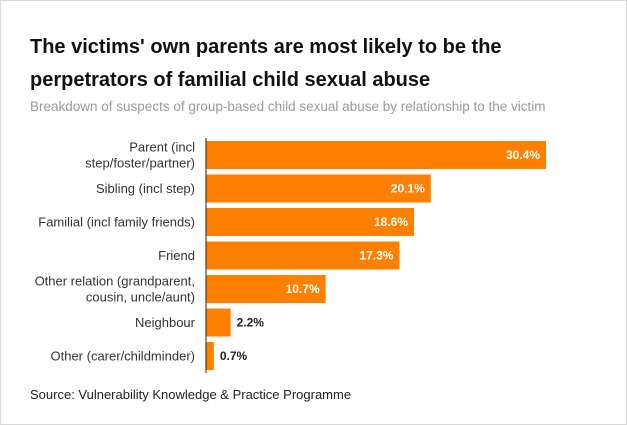  I want to click on value-label-4: 10.7%, so click(303, 289).